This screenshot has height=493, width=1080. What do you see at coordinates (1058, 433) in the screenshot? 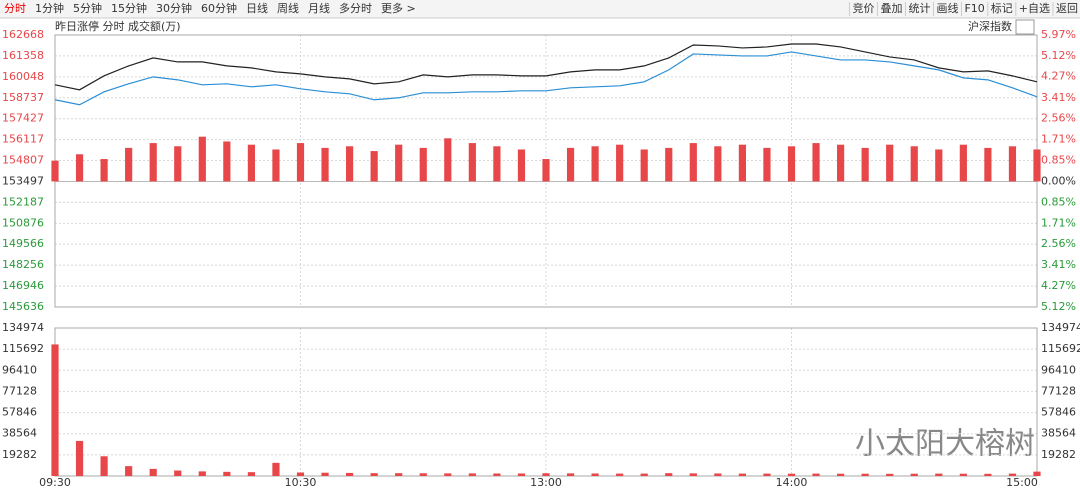
I see `y-tick-label-right: 38564` at bounding box center [1058, 433].